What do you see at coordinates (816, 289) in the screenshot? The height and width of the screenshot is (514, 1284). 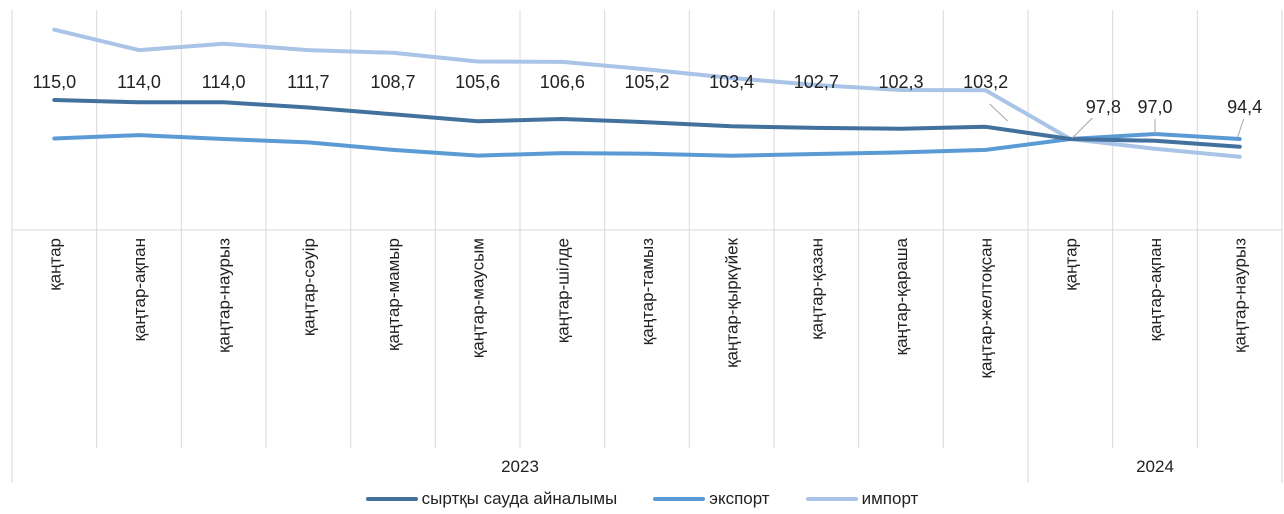 I see `category-tick-label: қаңтар-қазан` at bounding box center [816, 289].